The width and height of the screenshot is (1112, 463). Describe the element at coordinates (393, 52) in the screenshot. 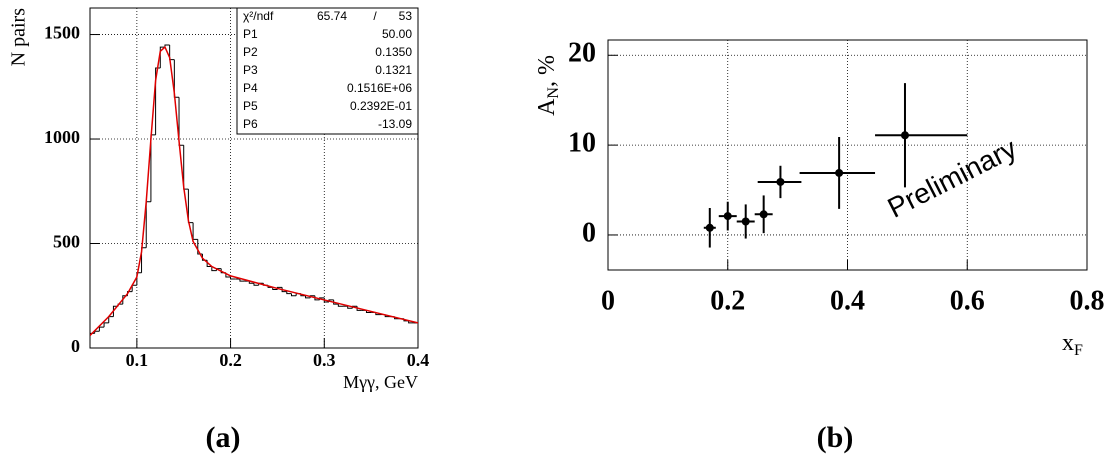

I see `stats-value: 0.1350` at that location.